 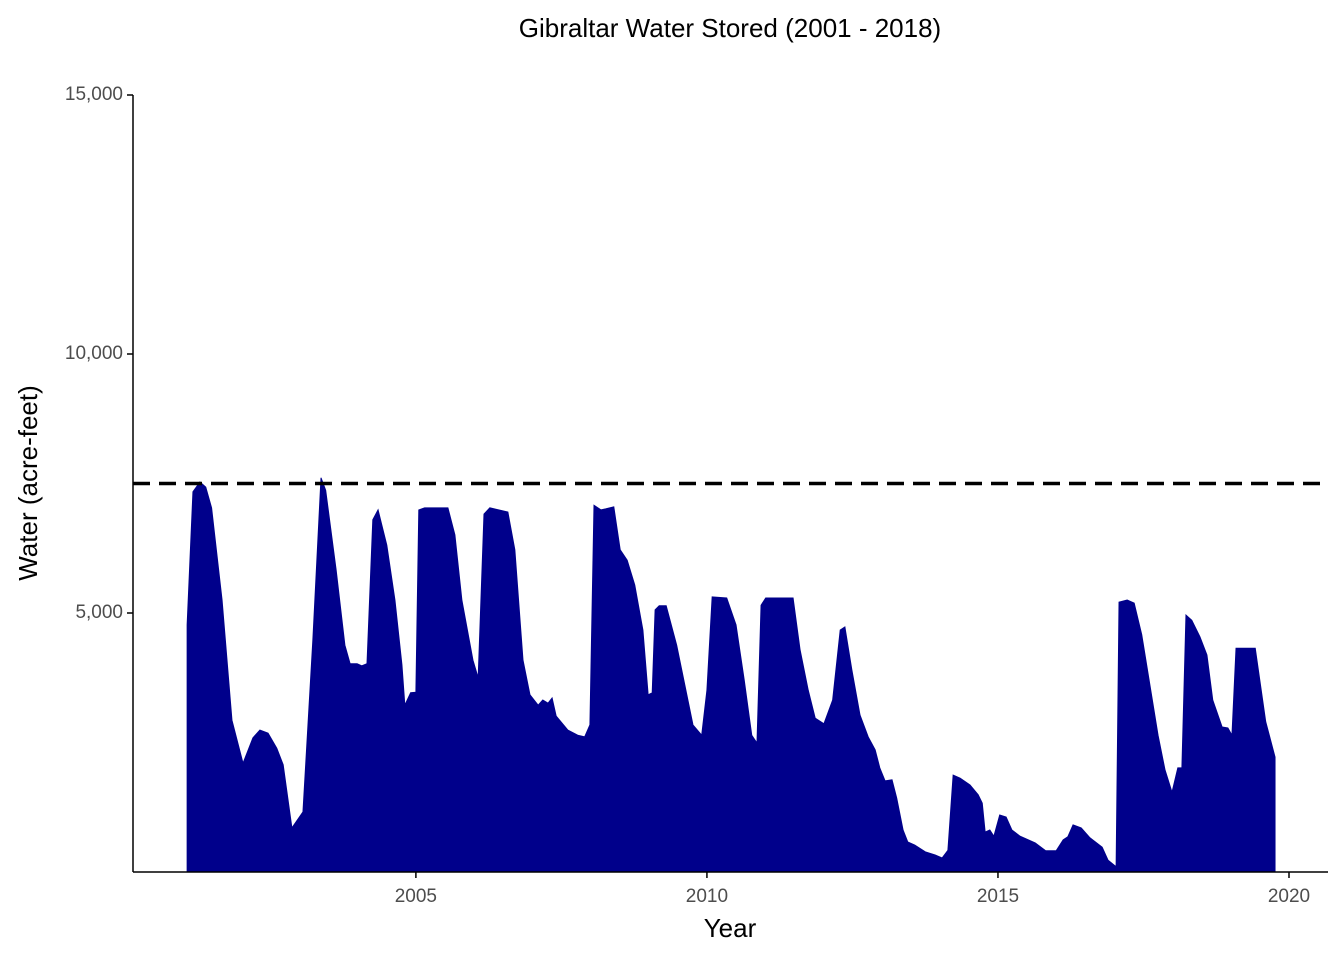 What do you see at coordinates (28, 483) in the screenshot?
I see `y-axis-title: Water (acre-feet)` at bounding box center [28, 483].